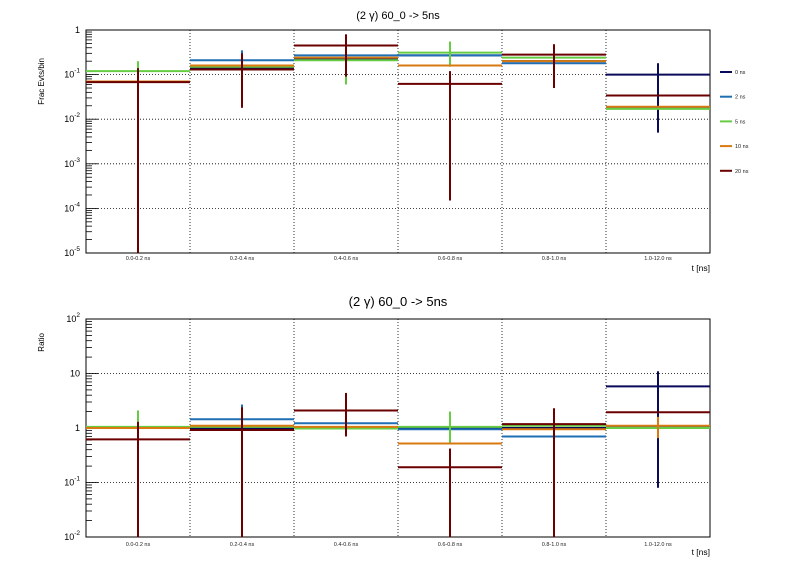 The image size is (796, 572). What do you see at coordinates (742, 172) in the screenshot?
I see `legend-label: 20 ns` at bounding box center [742, 172].